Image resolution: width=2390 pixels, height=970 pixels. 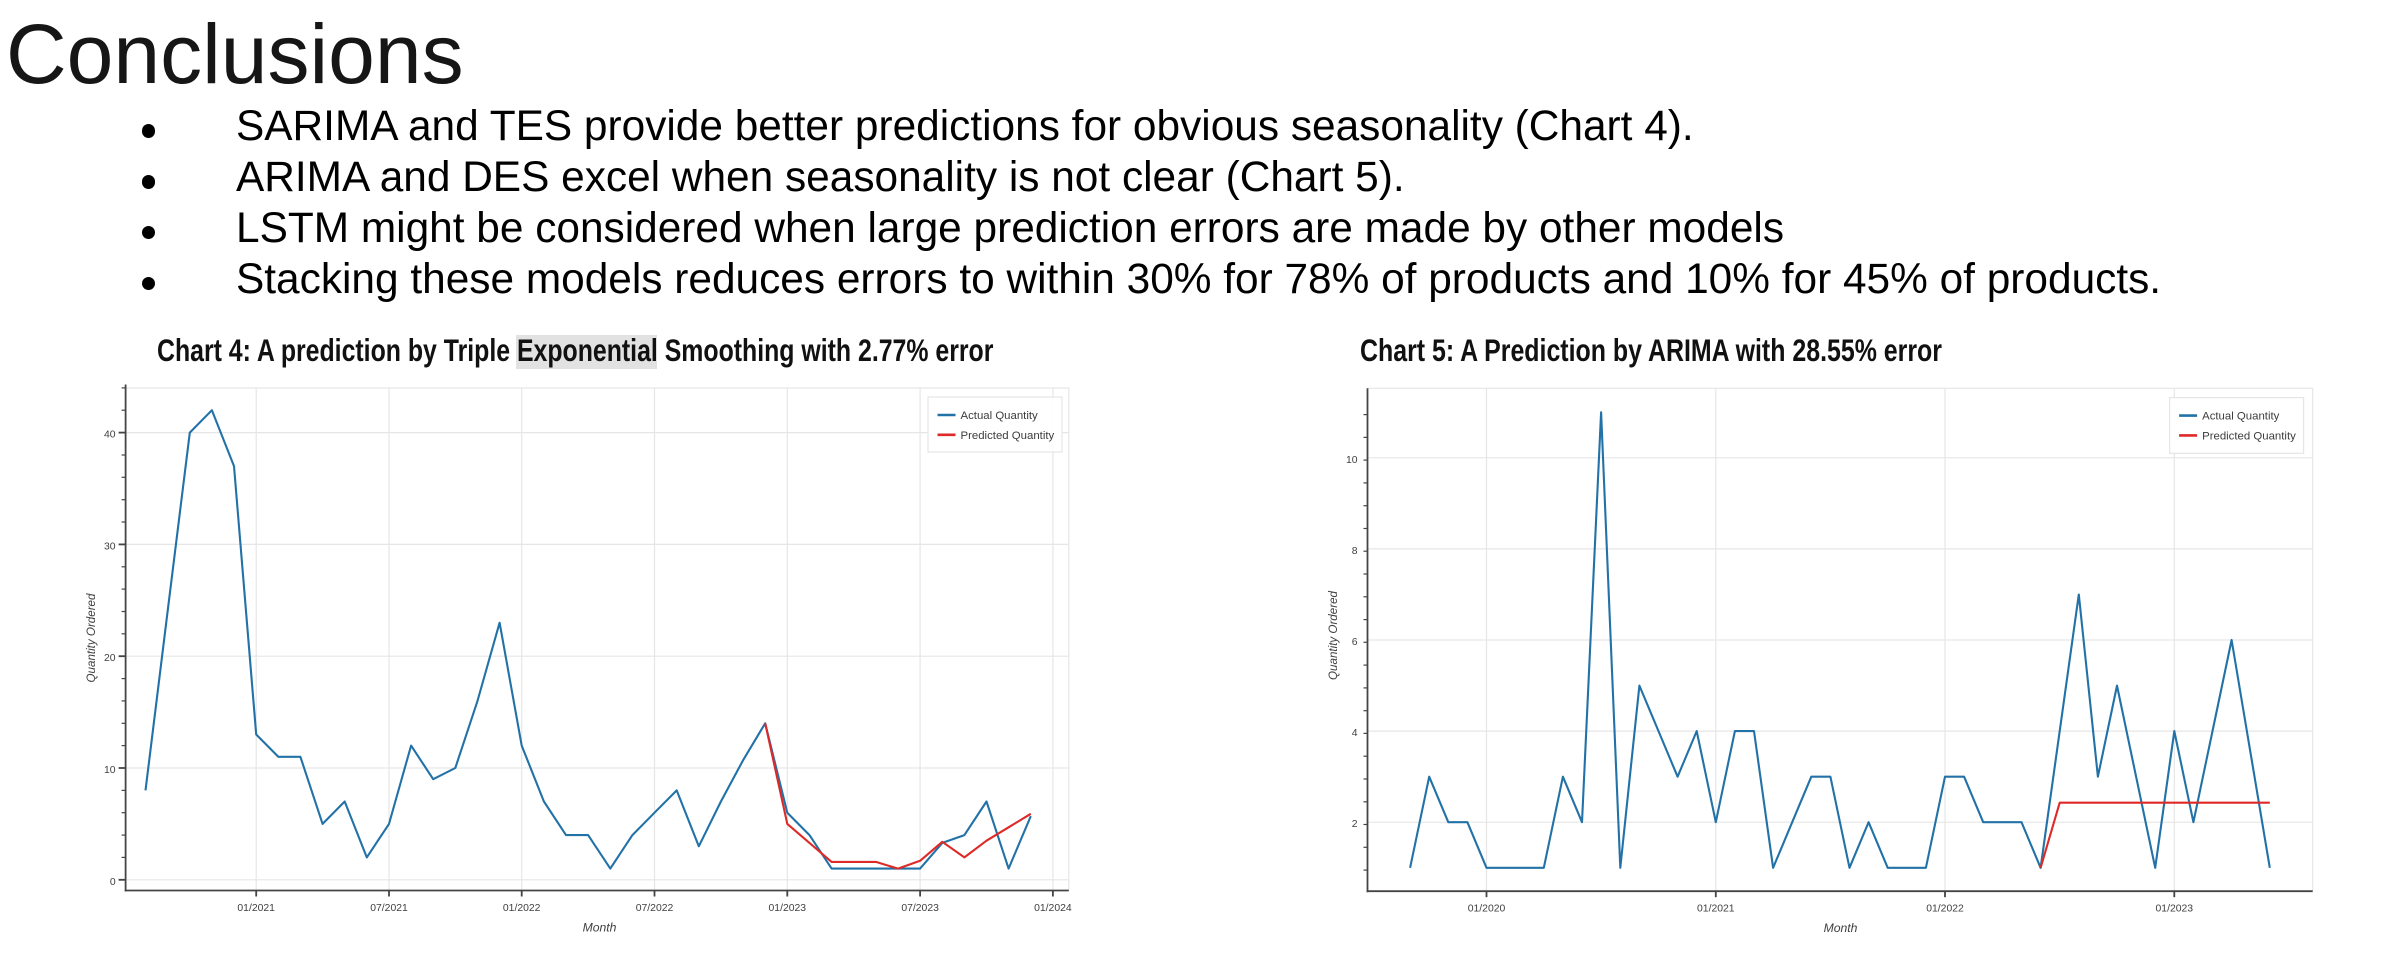 What do you see at coordinates (1355, 551) in the screenshot?
I see `svg-text: 8` at bounding box center [1355, 551].